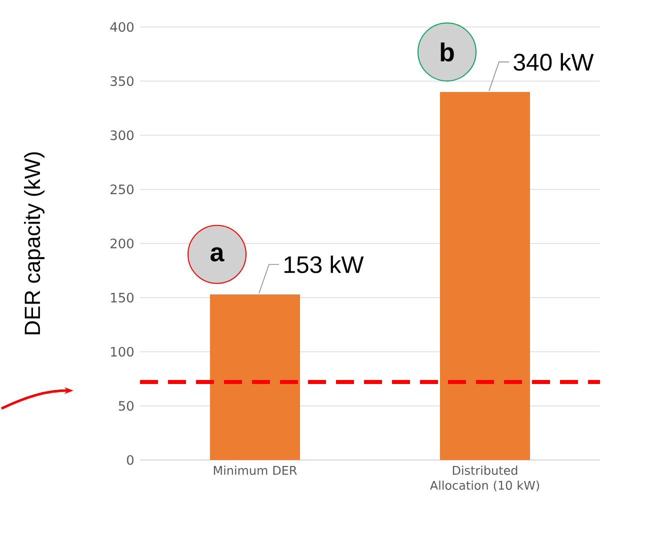  What do you see at coordinates (554, 62) in the screenshot?
I see `data-label: 340 kW` at bounding box center [554, 62].